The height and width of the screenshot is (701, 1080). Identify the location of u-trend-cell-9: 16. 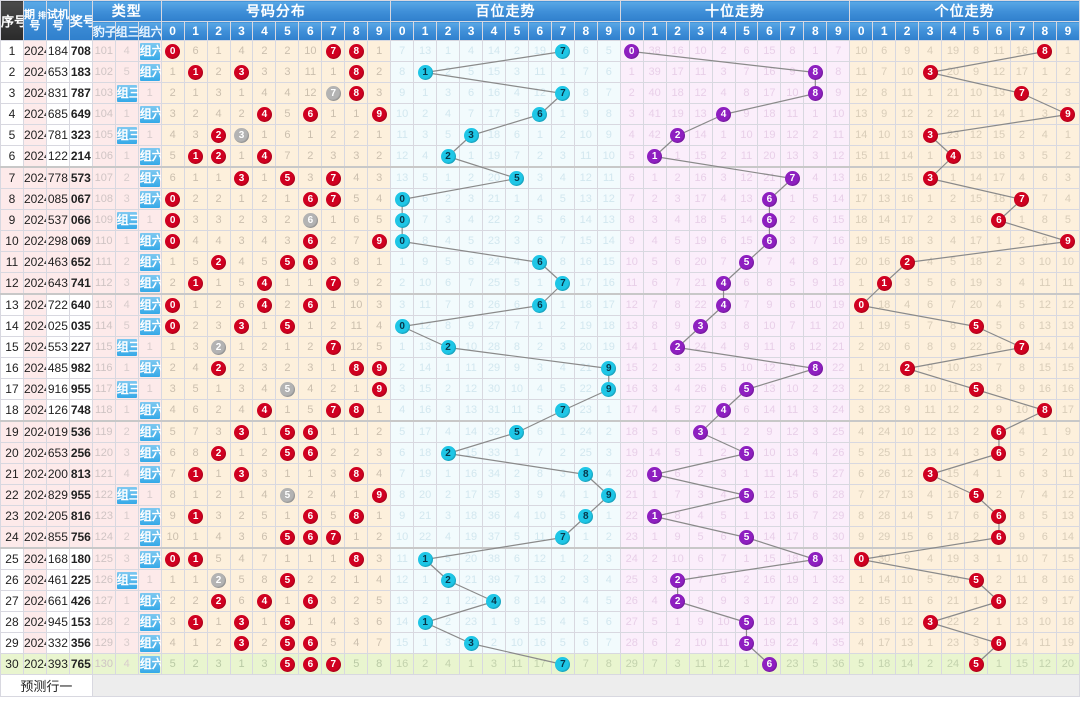
(1067, 580).